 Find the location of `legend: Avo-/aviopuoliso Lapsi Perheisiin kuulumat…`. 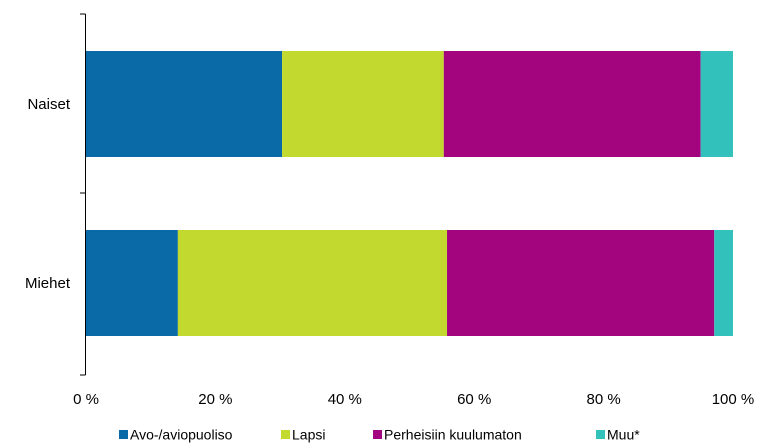

legend: Avo-/aviopuoliso Lapsi Perheisiin kuulumat… is located at coordinates (379, 435).